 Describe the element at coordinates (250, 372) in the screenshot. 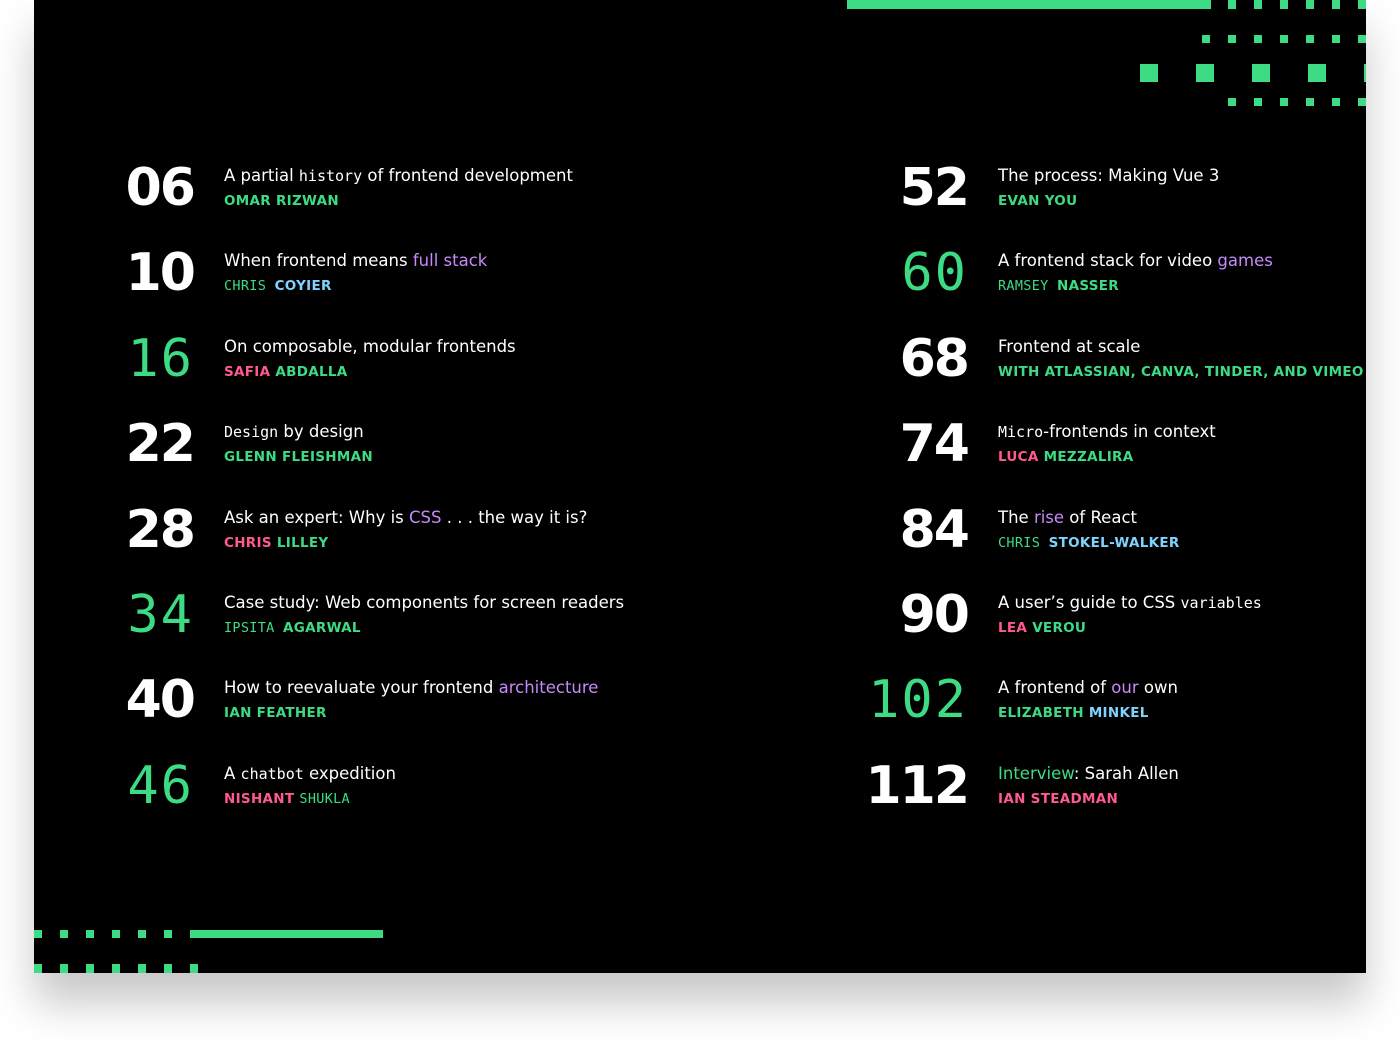

I see `author-segment: SAFIA` at that location.